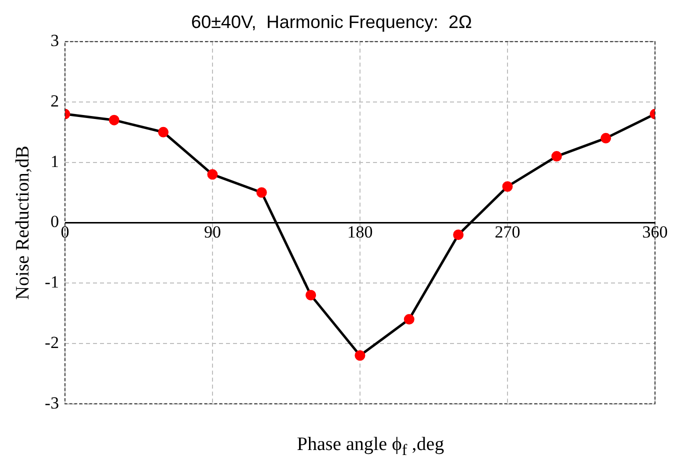 The height and width of the screenshot is (470, 681). What do you see at coordinates (360, 232) in the screenshot?
I see `x-tick-label: 180` at bounding box center [360, 232].